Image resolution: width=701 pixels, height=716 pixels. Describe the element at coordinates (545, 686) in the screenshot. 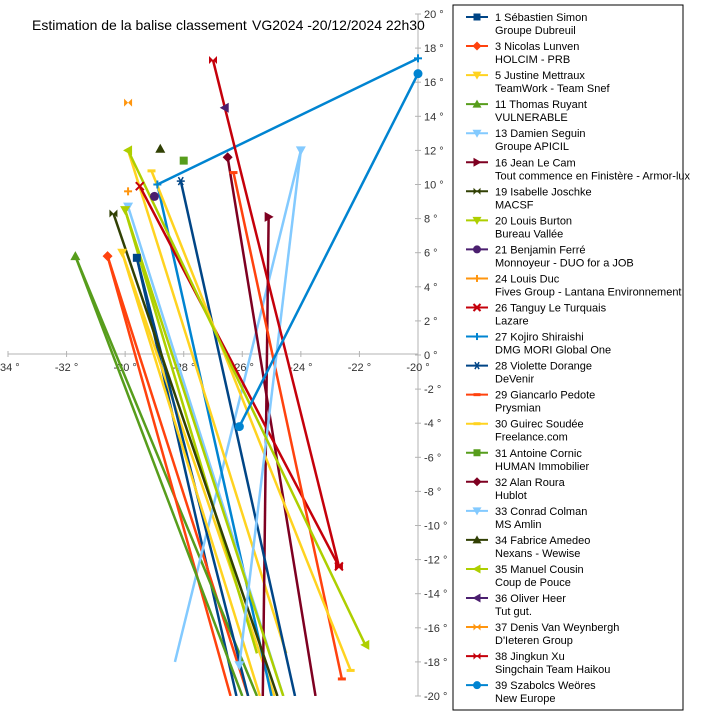

I see `legend-entry-name: 39 Szabolcs Weöres` at that location.